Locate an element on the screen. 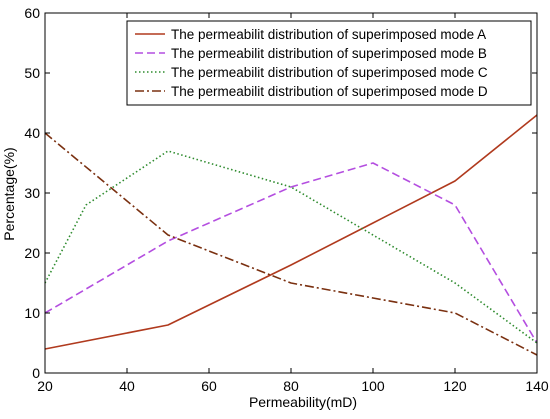 Image resolution: width=550 pixels, height=419 pixels. x-tick-label: 20 is located at coordinates (45, 386).